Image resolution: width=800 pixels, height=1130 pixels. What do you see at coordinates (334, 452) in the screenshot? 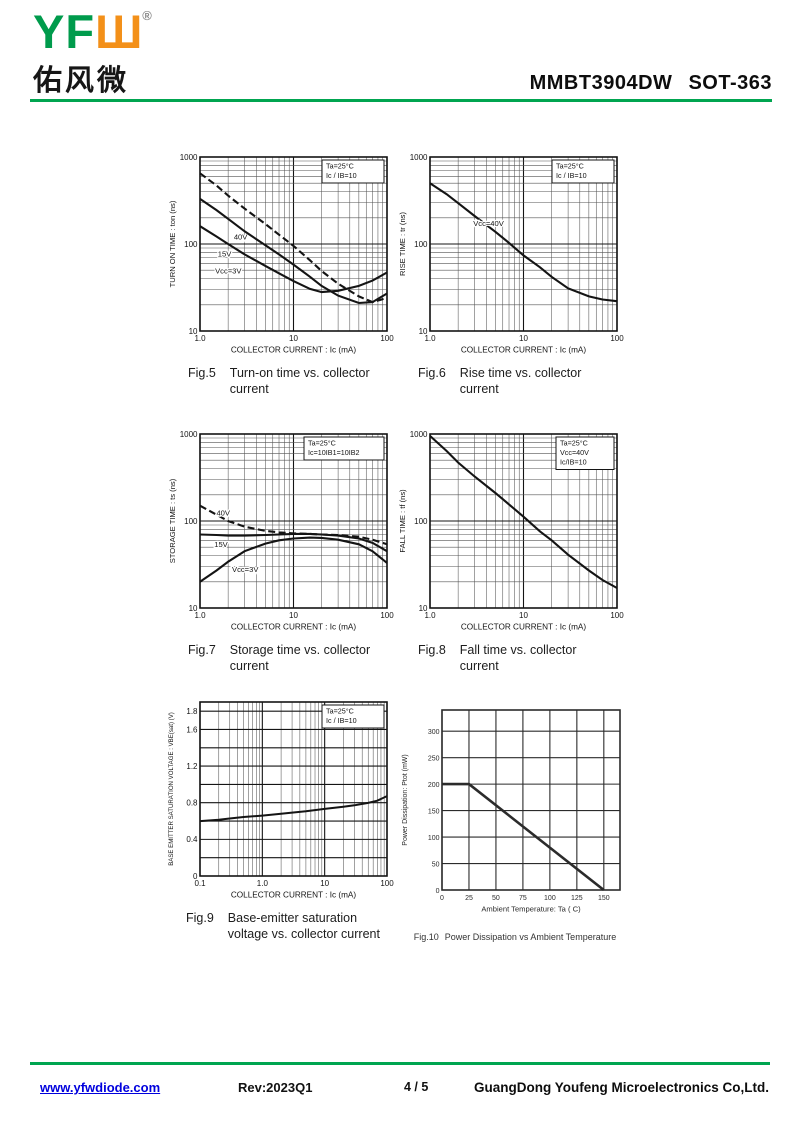
I see `svg-text: Ic=10IB1=10IB2` at bounding box center [334, 452].